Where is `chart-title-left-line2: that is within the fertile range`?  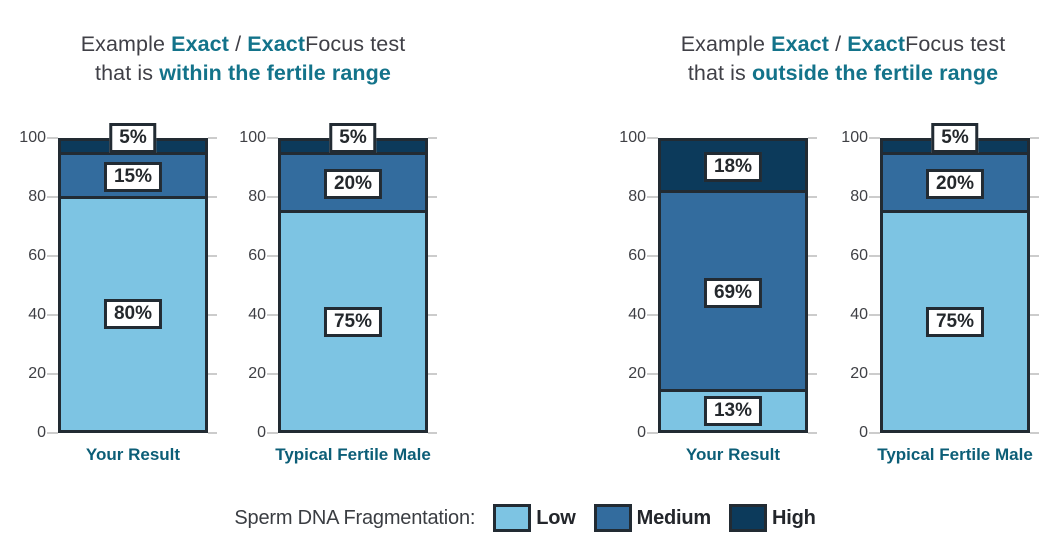 chart-title-left-line2: that is within the fertile range is located at coordinates (243, 73).